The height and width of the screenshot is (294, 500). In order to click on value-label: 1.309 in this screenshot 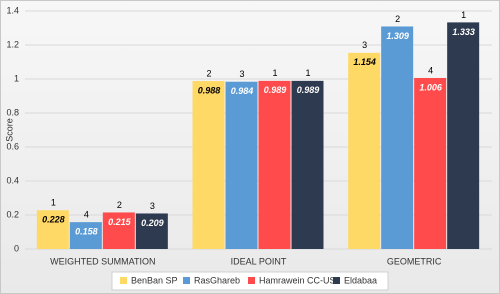, I will do `click(397, 36)`.